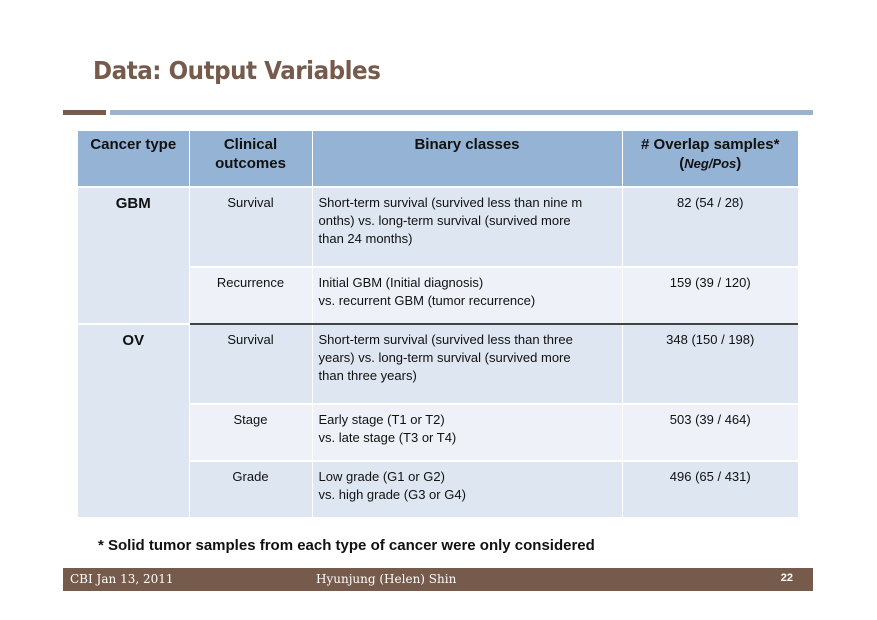  Describe the element at coordinates (739, 163) in the screenshot. I see `header-overlap-close: )` at that location.